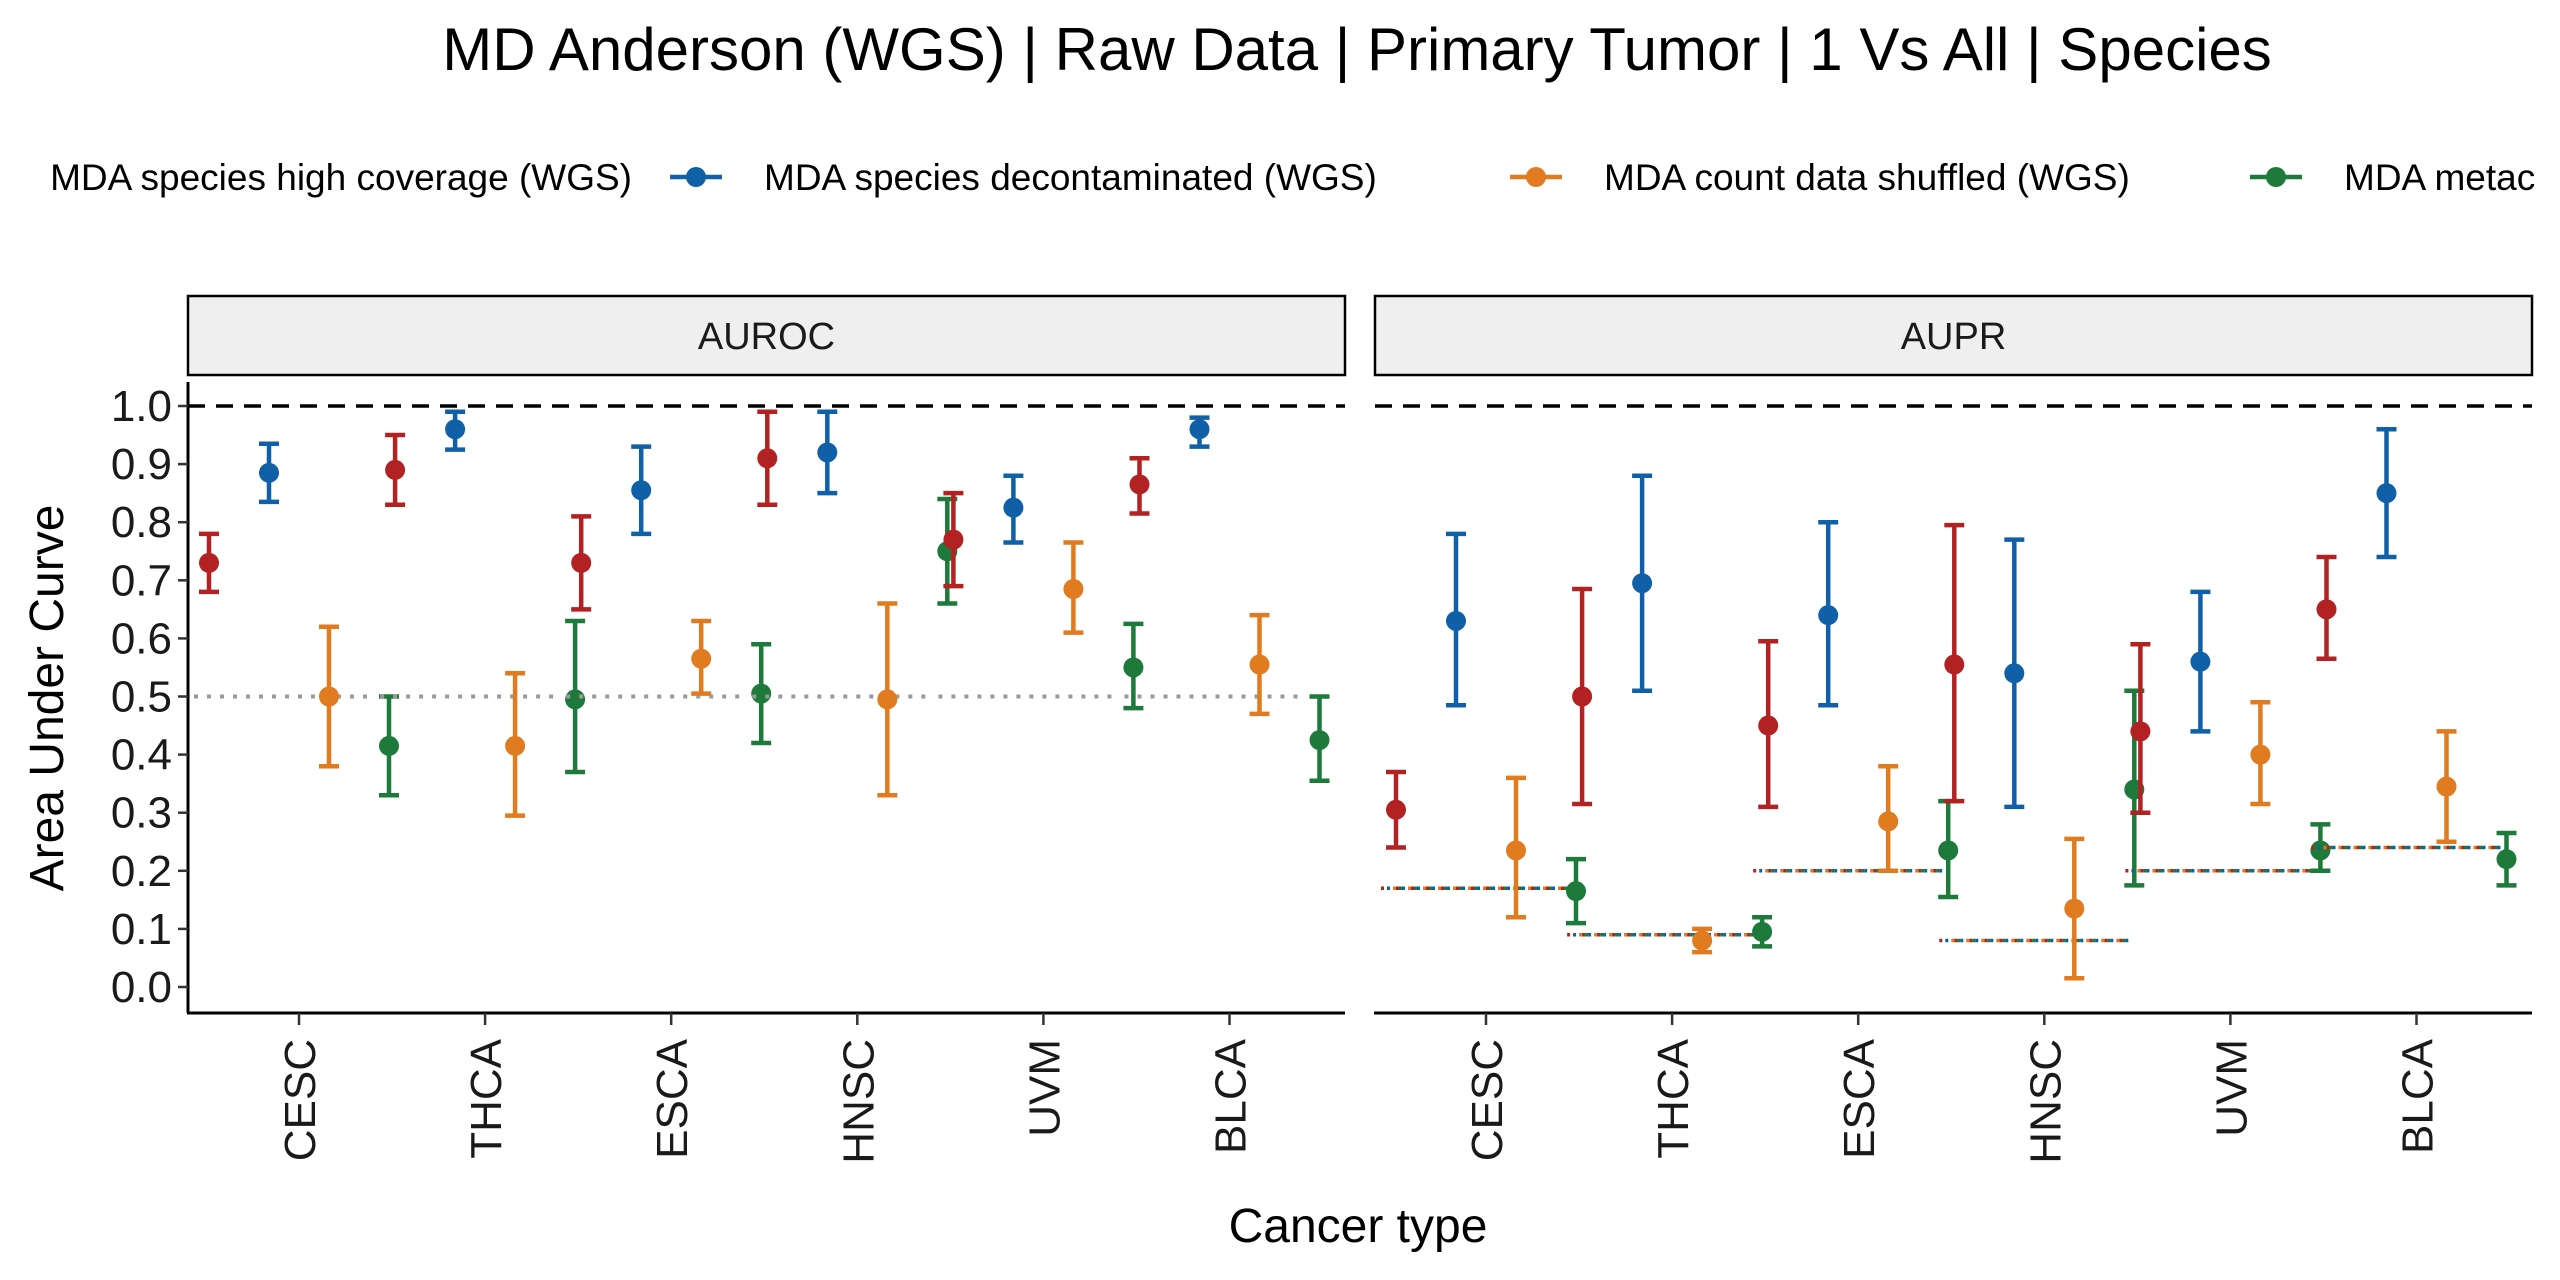 The image size is (2560, 1280). Describe the element at coordinates (141, 871) in the screenshot. I see `y-tick-label: 0.2` at that location.